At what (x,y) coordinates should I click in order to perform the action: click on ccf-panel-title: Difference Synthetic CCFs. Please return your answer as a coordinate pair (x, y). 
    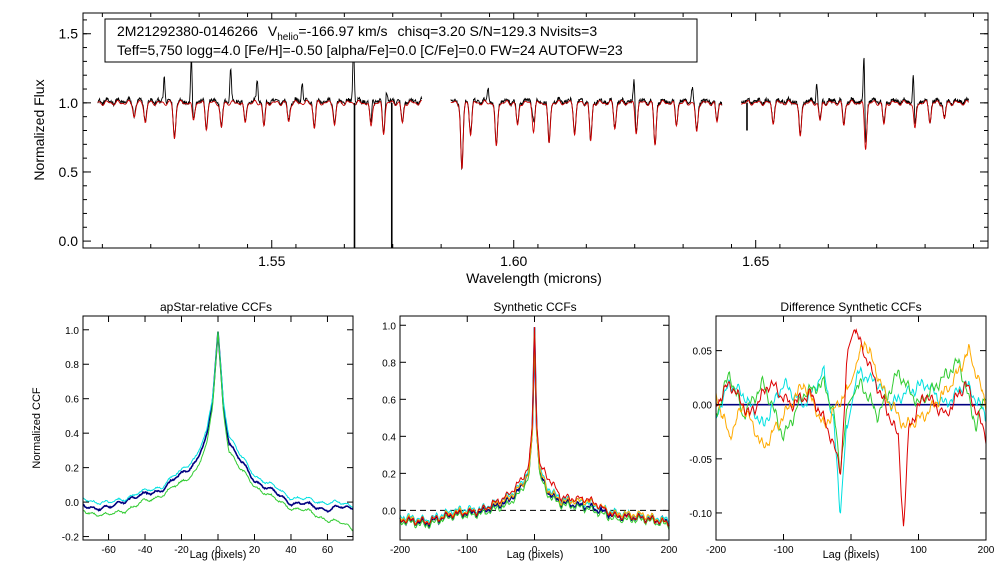
    Looking at the image, I should click on (850, 307).